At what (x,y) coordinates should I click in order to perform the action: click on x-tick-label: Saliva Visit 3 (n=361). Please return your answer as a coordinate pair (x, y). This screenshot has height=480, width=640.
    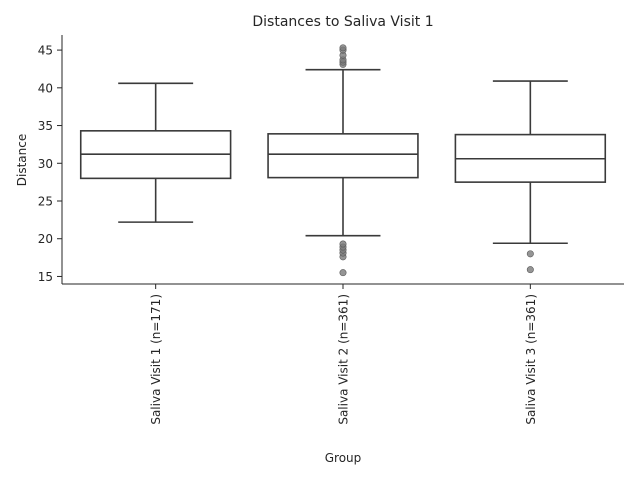
    Looking at the image, I should click on (531, 359).